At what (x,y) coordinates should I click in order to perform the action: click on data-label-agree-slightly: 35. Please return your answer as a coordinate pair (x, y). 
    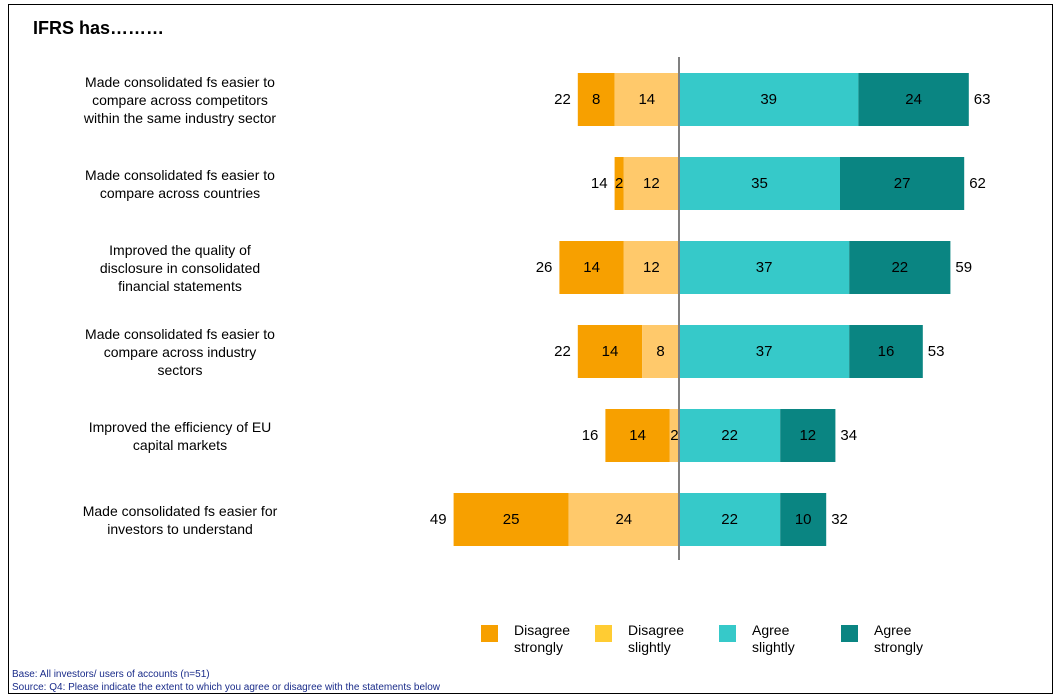
    Looking at the image, I should click on (759, 183).